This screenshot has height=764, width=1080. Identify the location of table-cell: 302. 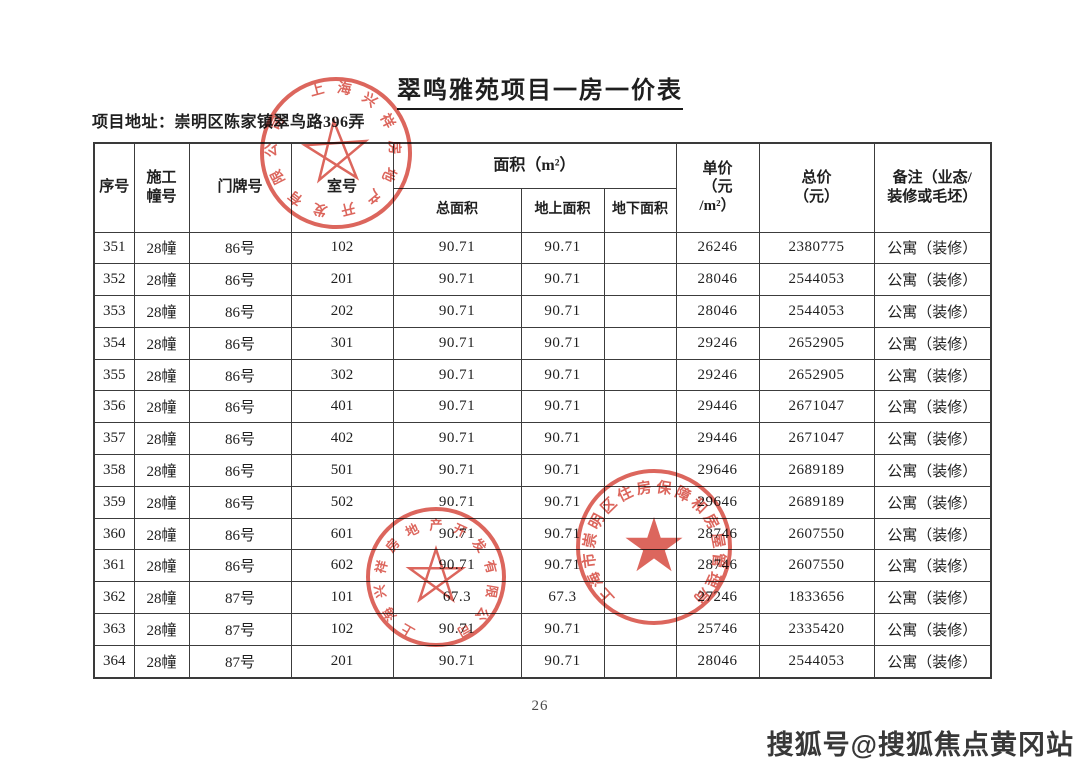
(342, 375).